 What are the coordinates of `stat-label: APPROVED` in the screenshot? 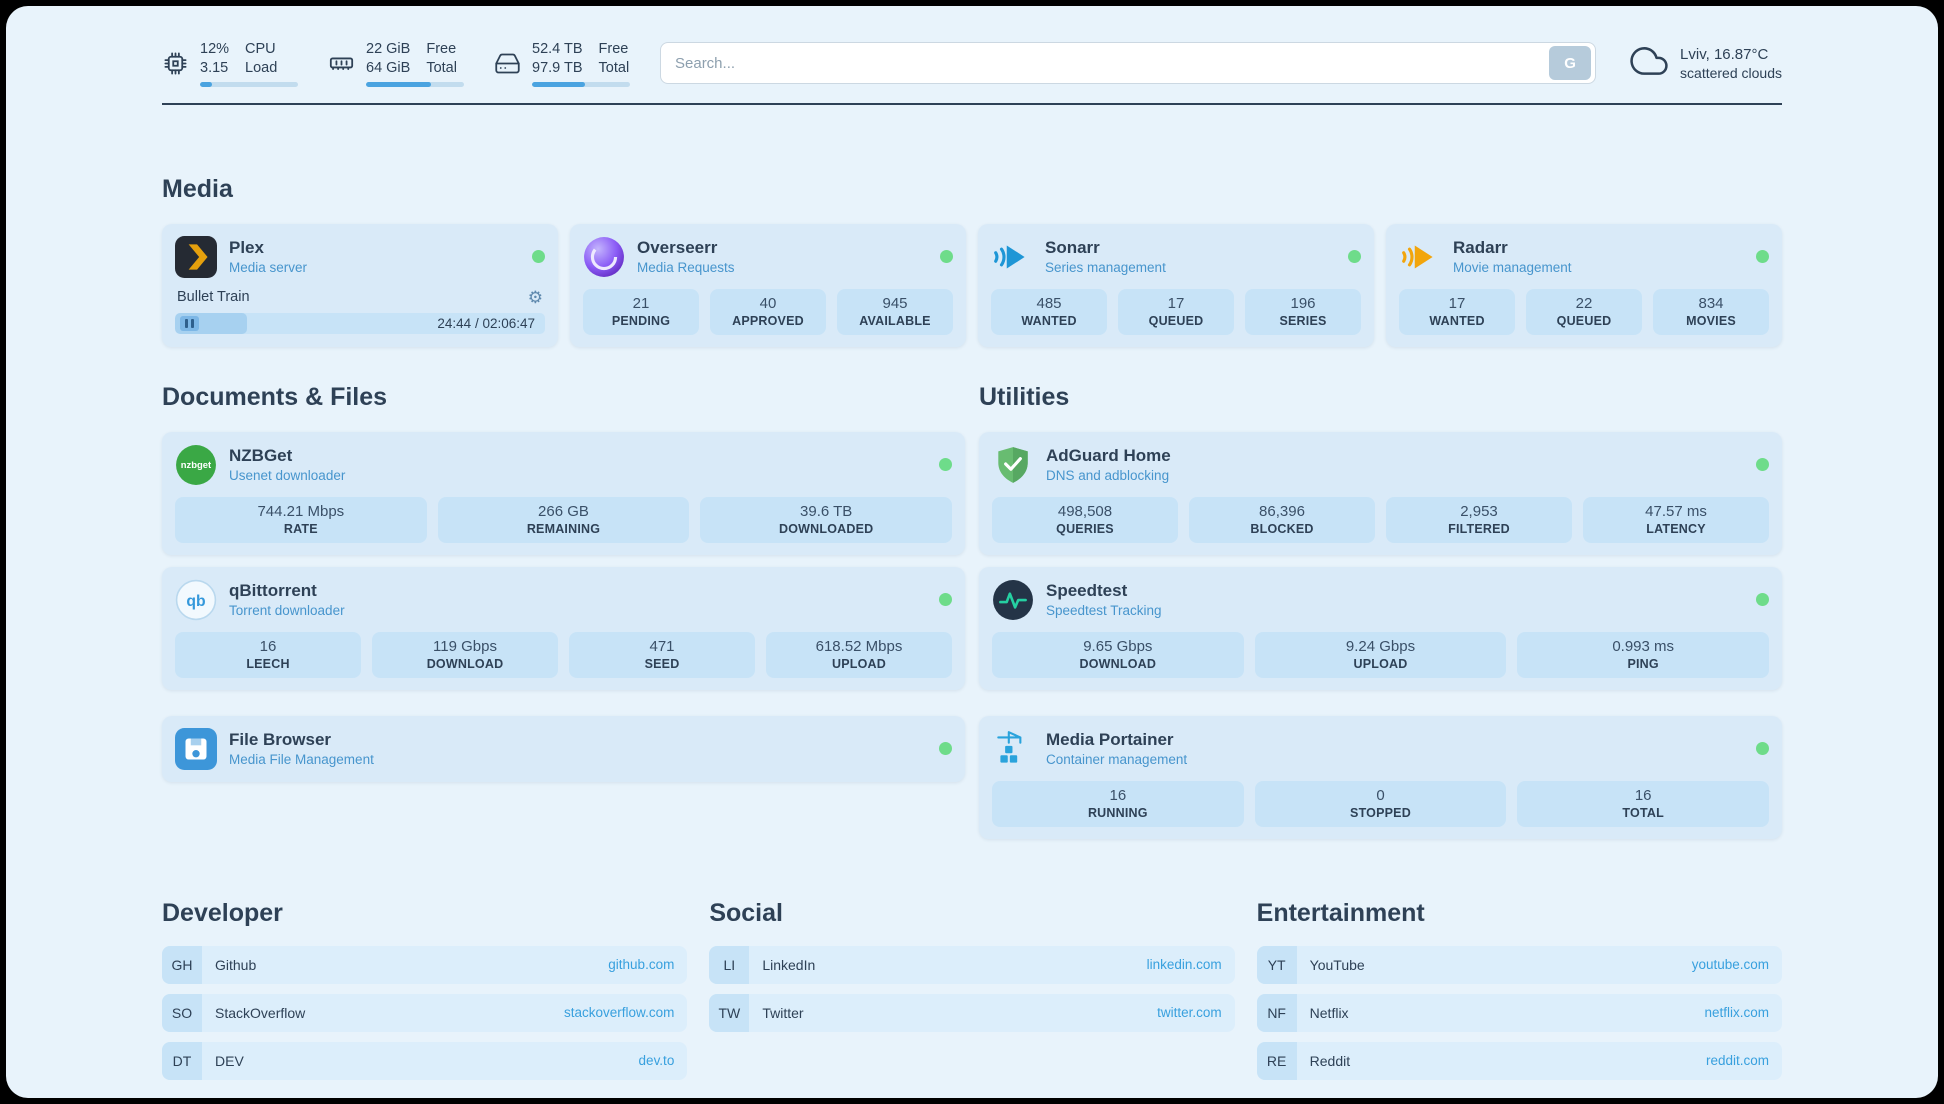 It's located at (768, 320).